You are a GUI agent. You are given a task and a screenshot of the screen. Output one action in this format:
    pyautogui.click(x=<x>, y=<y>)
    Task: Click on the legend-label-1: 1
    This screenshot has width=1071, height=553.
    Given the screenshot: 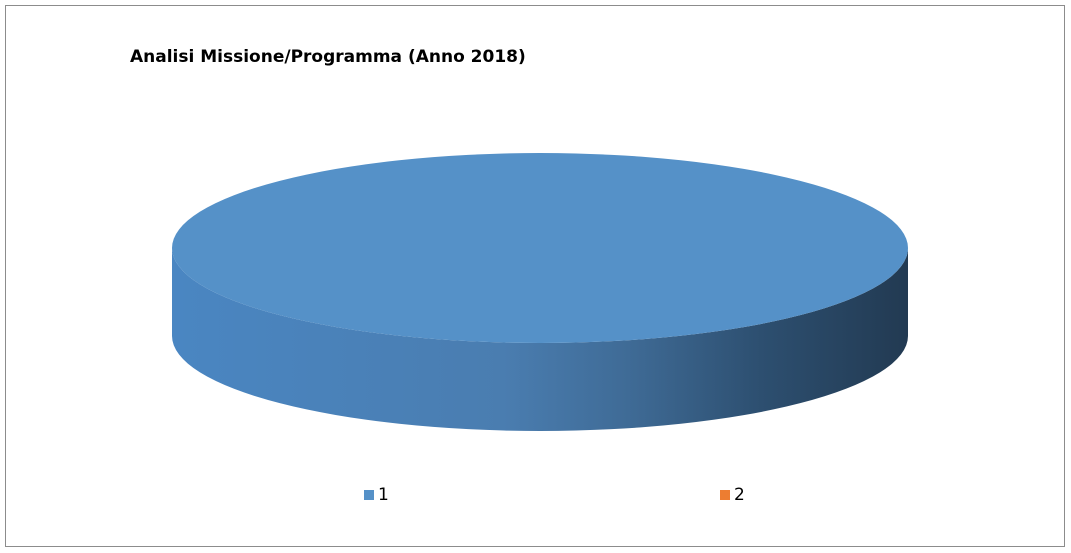 What is the action you would take?
    pyautogui.click(x=383, y=495)
    